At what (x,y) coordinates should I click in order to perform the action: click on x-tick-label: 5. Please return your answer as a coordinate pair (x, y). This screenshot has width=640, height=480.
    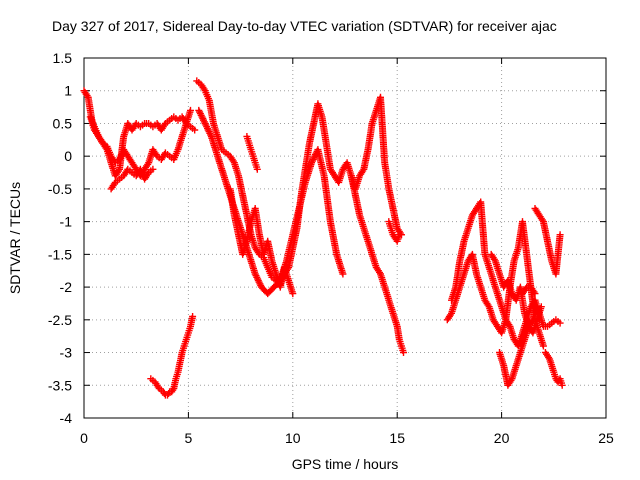
    Looking at the image, I should click on (189, 438).